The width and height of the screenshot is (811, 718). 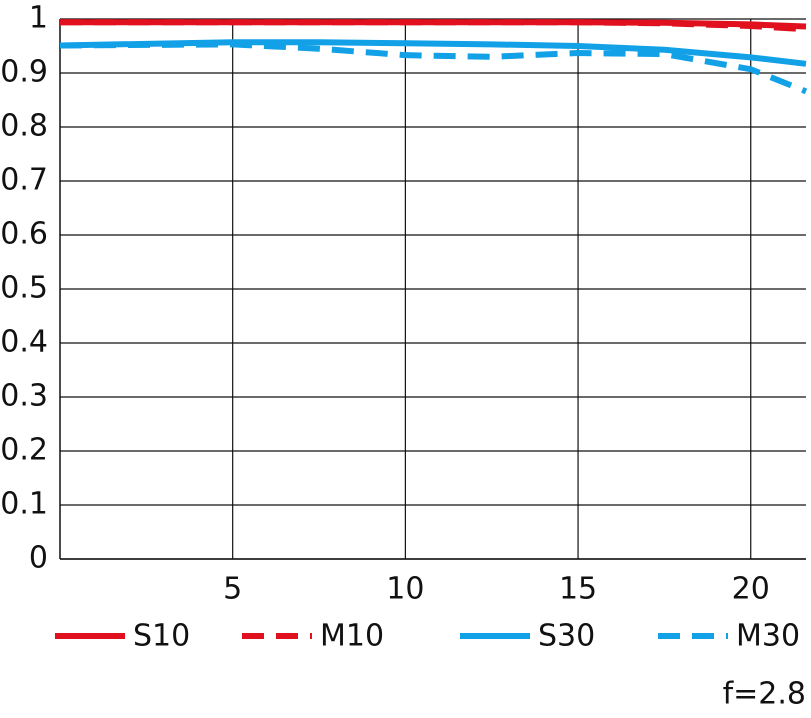 I want to click on y-tick-label: 1, so click(x=38, y=18).